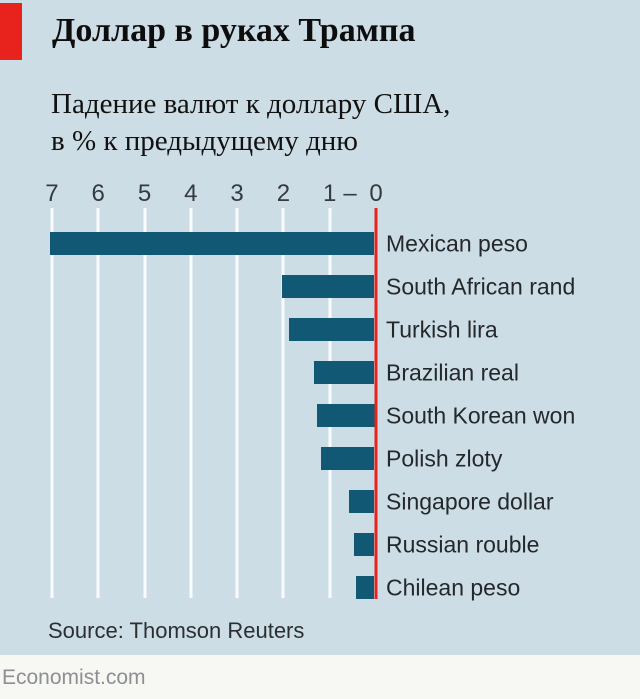 This screenshot has width=640, height=699. What do you see at coordinates (204, 141) in the screenshot?
I see `chart-subtitle-line2: в % к предыдущему дню` at bounding box center [204, 141].